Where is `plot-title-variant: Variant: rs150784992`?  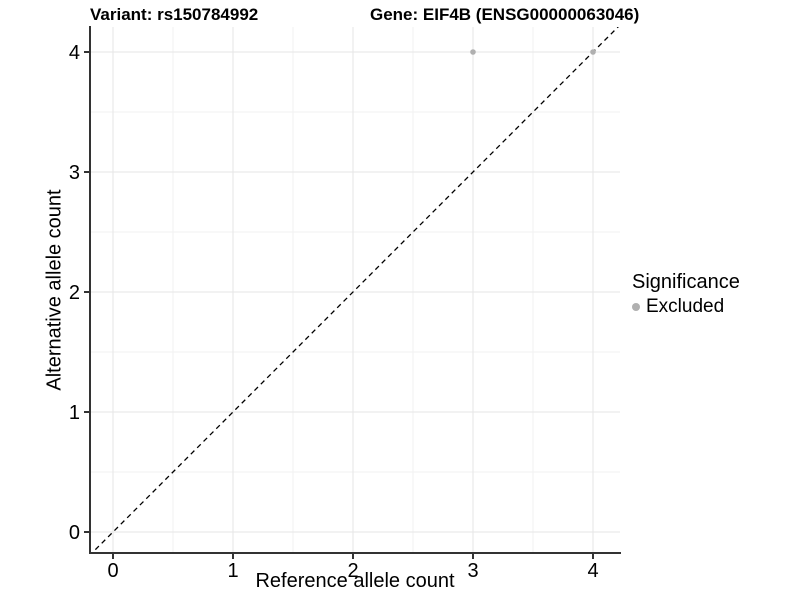 plot-title-variant: Variant: rs150784992 is located at coordinates (174, 14).